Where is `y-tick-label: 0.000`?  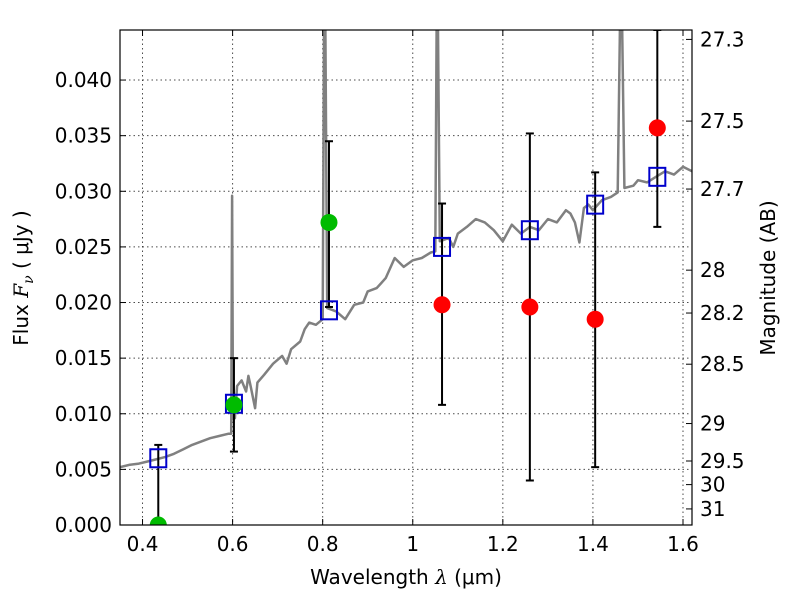
y-tick-label: 0.000 is located at coordinates (83, 525).